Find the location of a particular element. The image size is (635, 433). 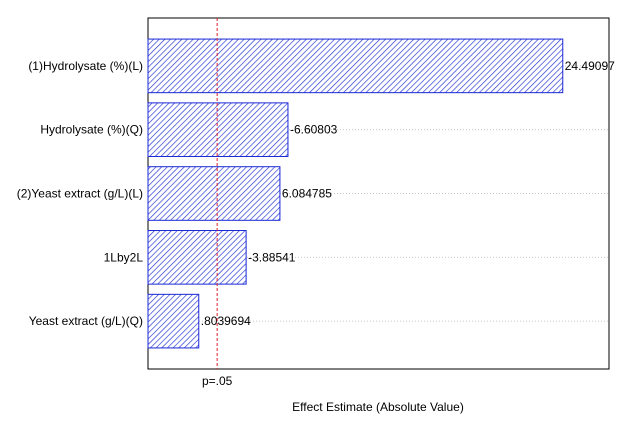

value-label: 24.49097 is located at coordinates (590, 66).